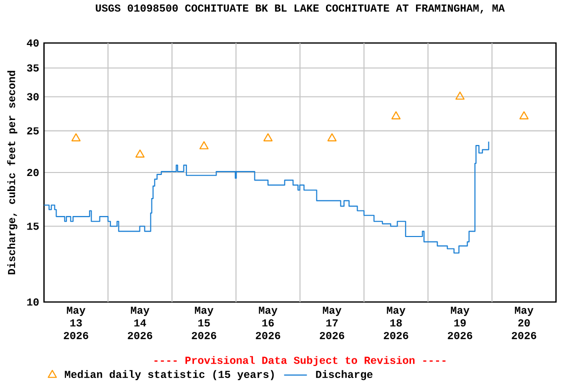  Describe the element at coordinates (32, 43) in the screenshot. I see `y-tick-label: 40` at that location.